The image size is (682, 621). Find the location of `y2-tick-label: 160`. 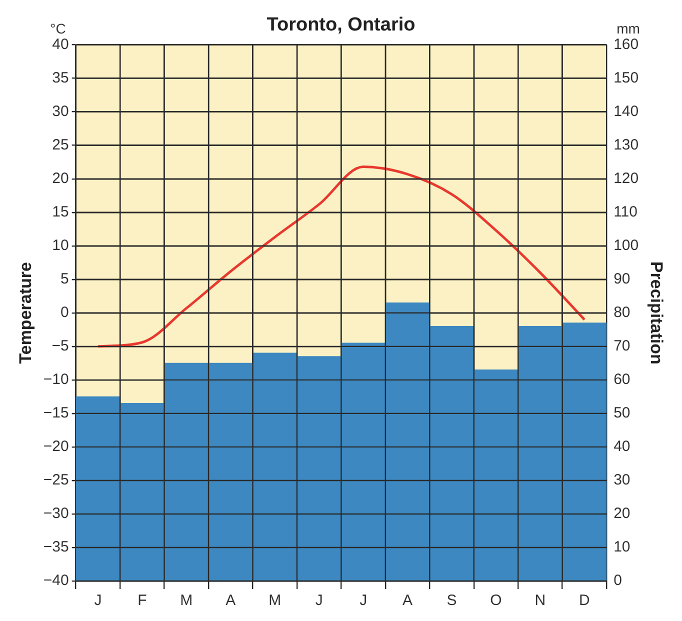

y2-tick-label: 160 is located at coordinates (626, 44).